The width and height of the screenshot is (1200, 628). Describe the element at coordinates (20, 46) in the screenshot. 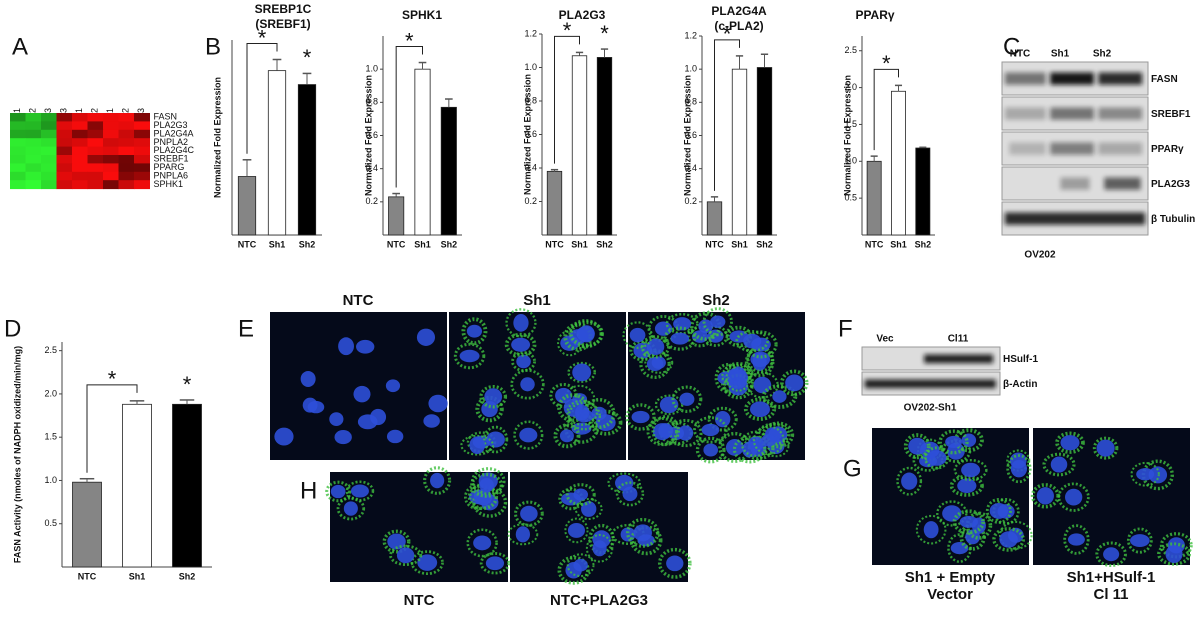

I see `panel-label: A` at that location.